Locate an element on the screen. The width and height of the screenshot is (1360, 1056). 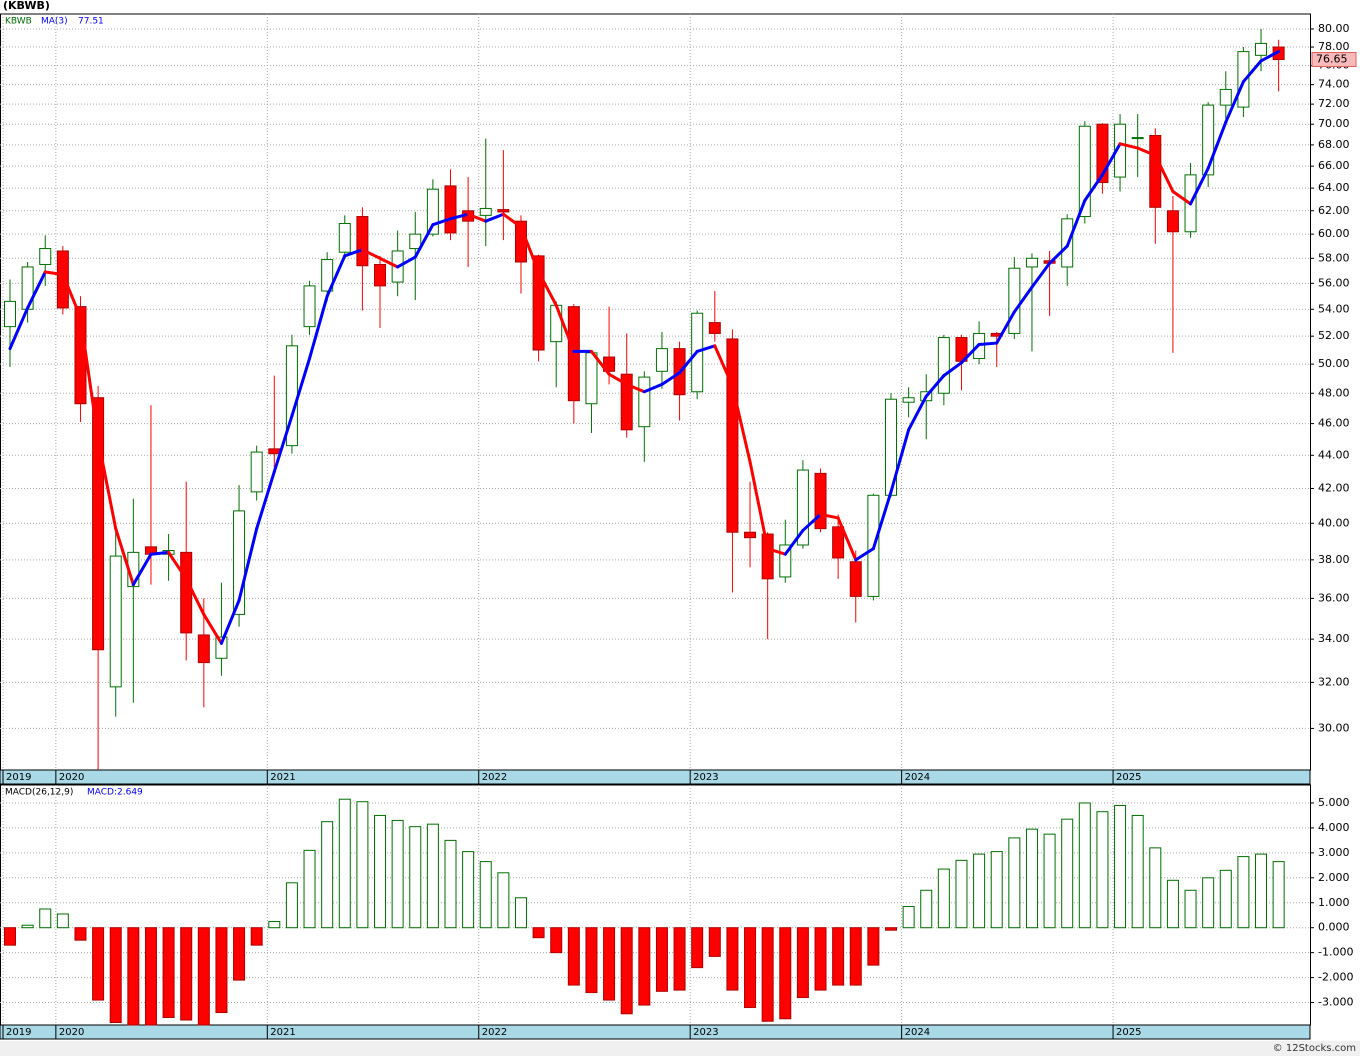
y-tick-label: 2.000 is located at coordinates (1334, 877).